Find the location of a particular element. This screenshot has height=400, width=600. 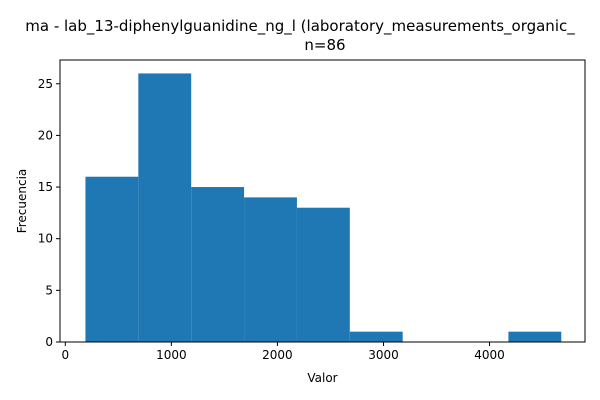

x-axis-label: Valor is located at coordinates (322, 378).